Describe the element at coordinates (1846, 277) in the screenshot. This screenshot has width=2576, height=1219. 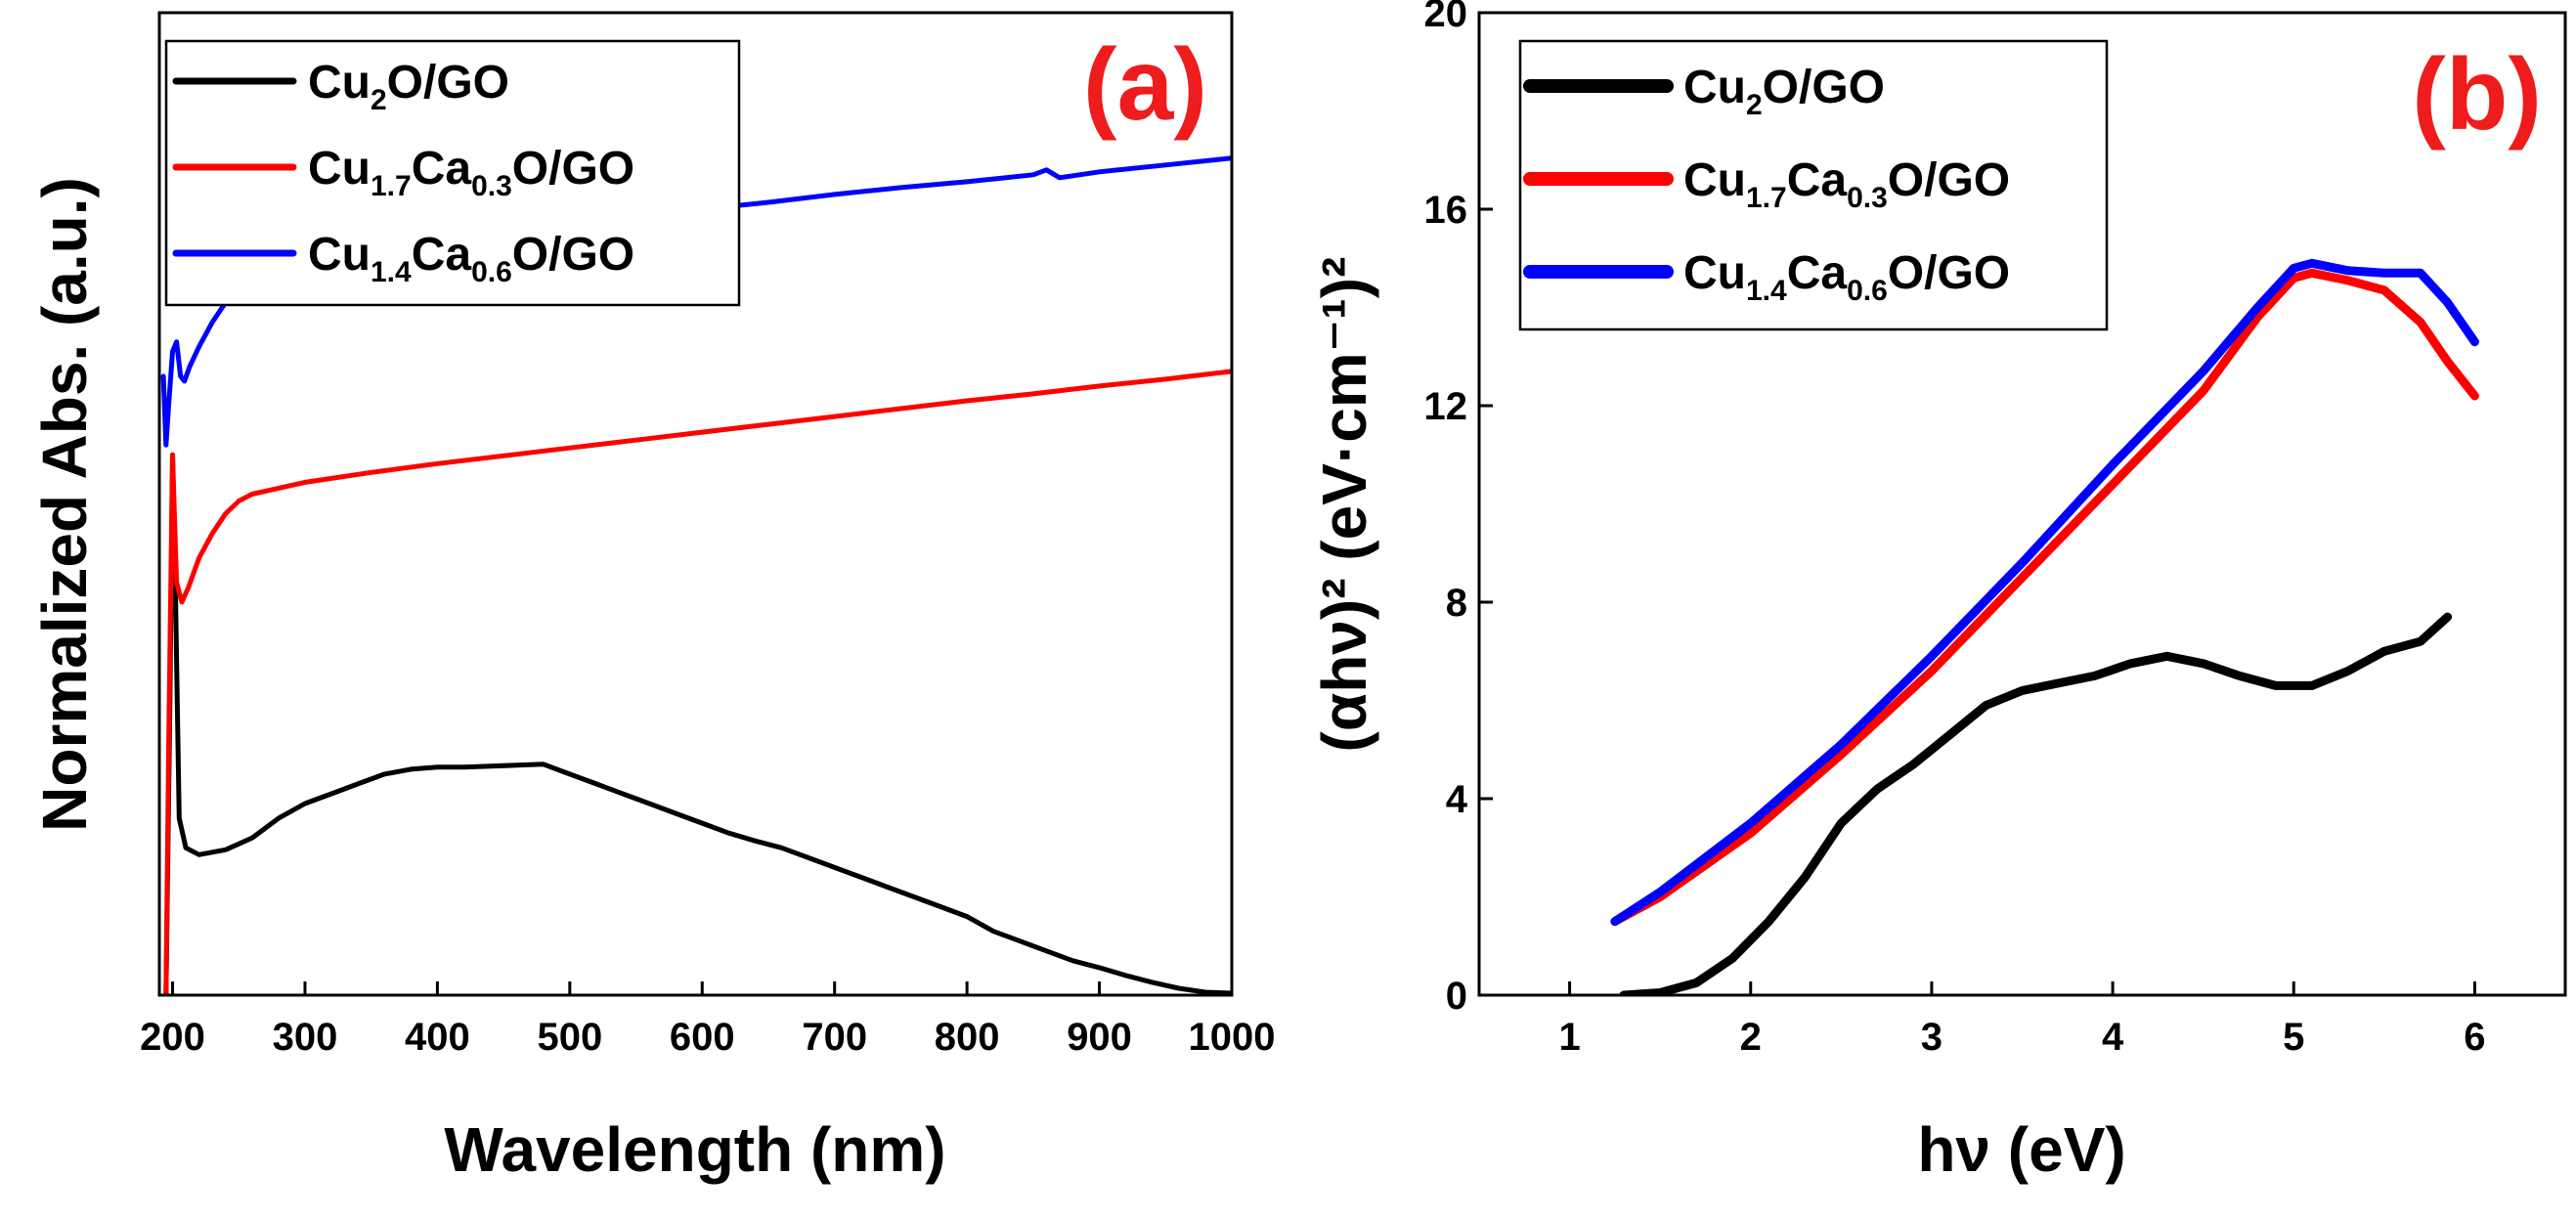
I see `panel-b-legend-label-3: Cu1.4Ca0.6O/GO` at that location.